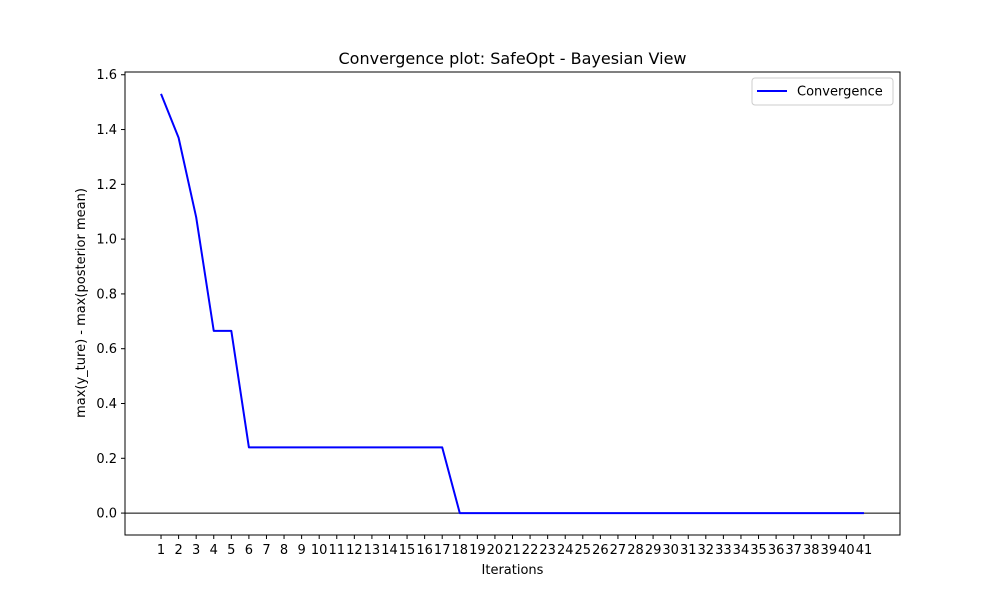 The image size is (1000, 600). I want to click on x-tick-label: 21, so click(512, 550).